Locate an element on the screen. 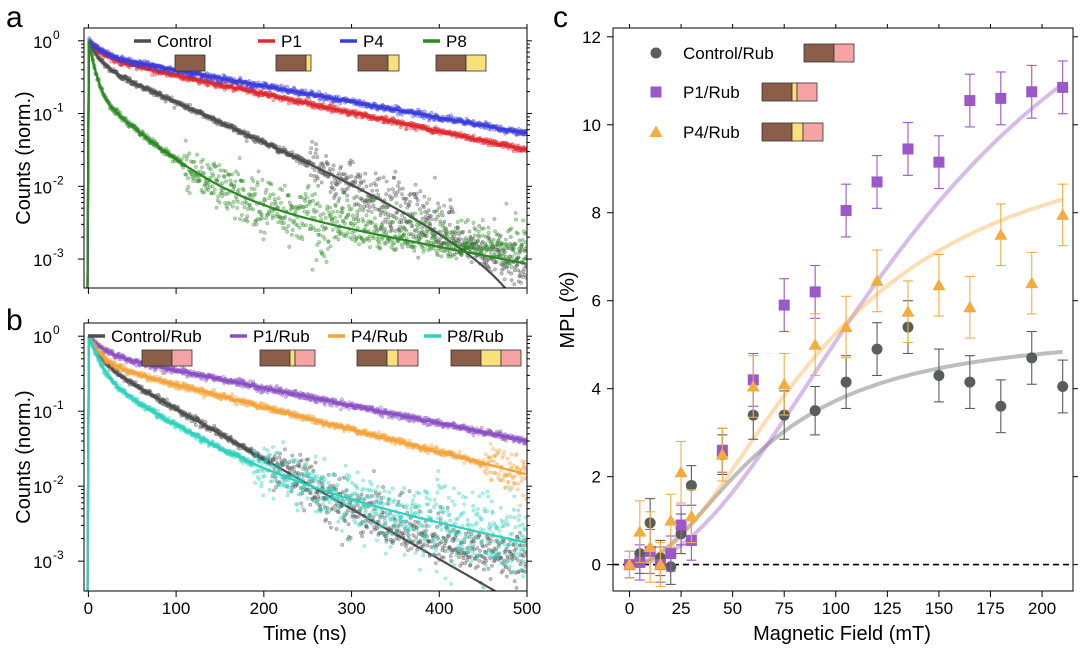  legend-label: P1 is located at coordinates (291, 41).